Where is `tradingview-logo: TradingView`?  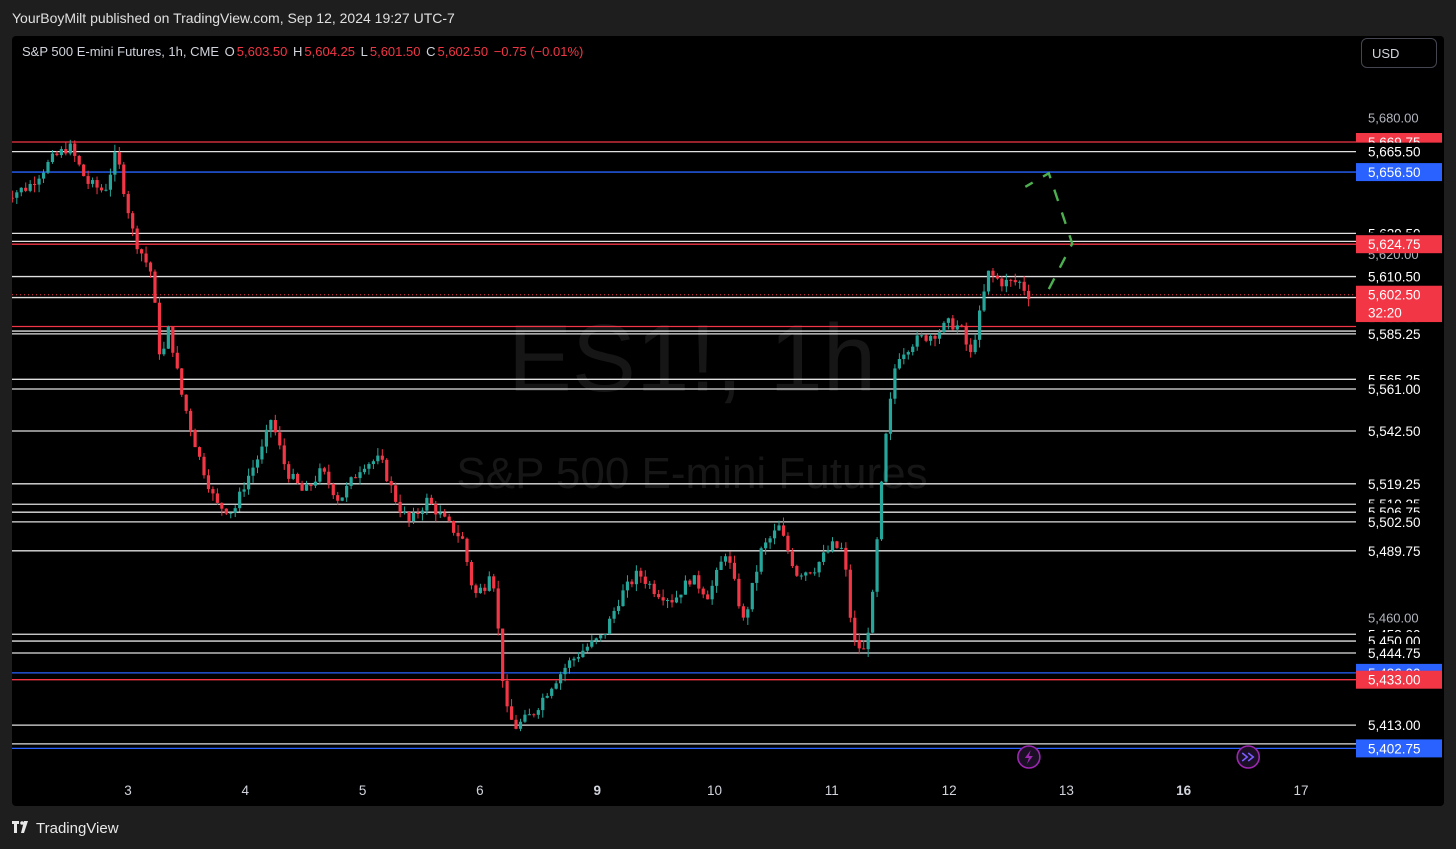 tradingview-logo: TradingView is located at coordinates (65, 828).